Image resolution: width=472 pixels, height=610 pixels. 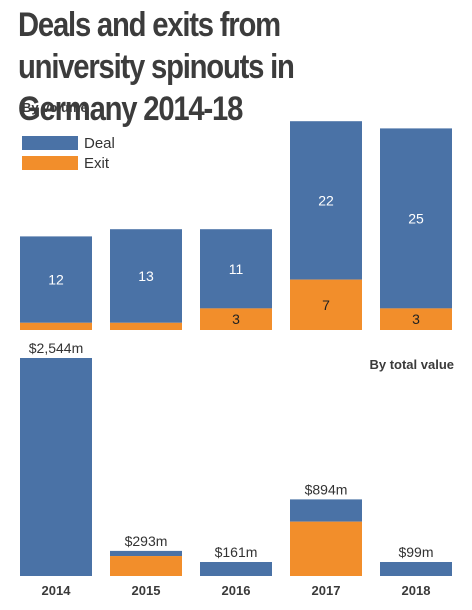 I want to click on x-tick-label-2014: 2014, so click(x=57, y=590).